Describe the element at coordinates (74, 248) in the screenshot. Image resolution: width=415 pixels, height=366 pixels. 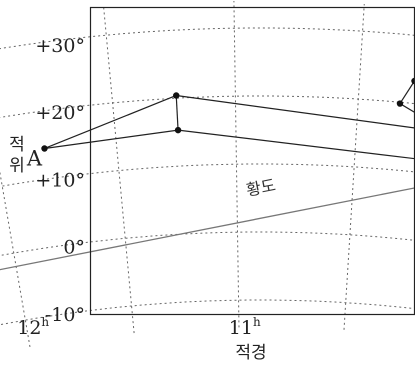
I see `dec-tick-label: 0°` at that location.